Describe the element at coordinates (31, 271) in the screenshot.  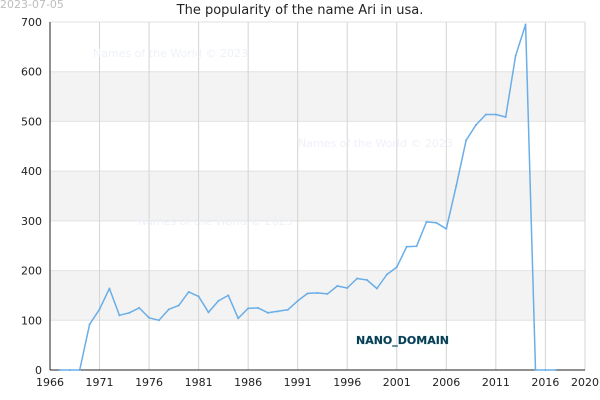
I see `y-tick-label: 200` at that location.